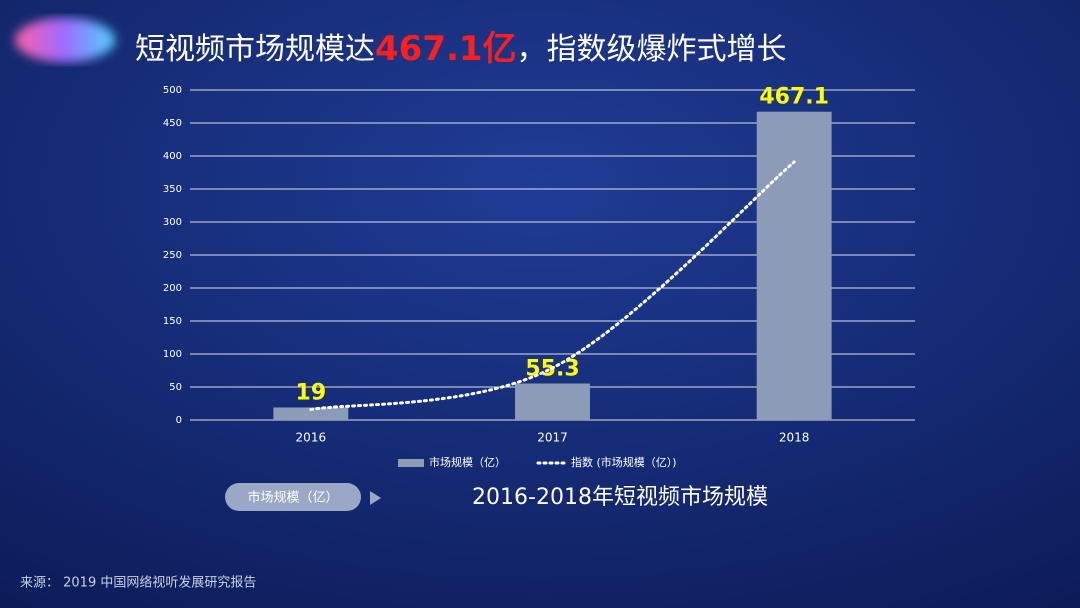  Describe the element at coordinates (652, 49) in the screenshot. I see `title-suffix: ，指数级爆炸式增长` at that location.